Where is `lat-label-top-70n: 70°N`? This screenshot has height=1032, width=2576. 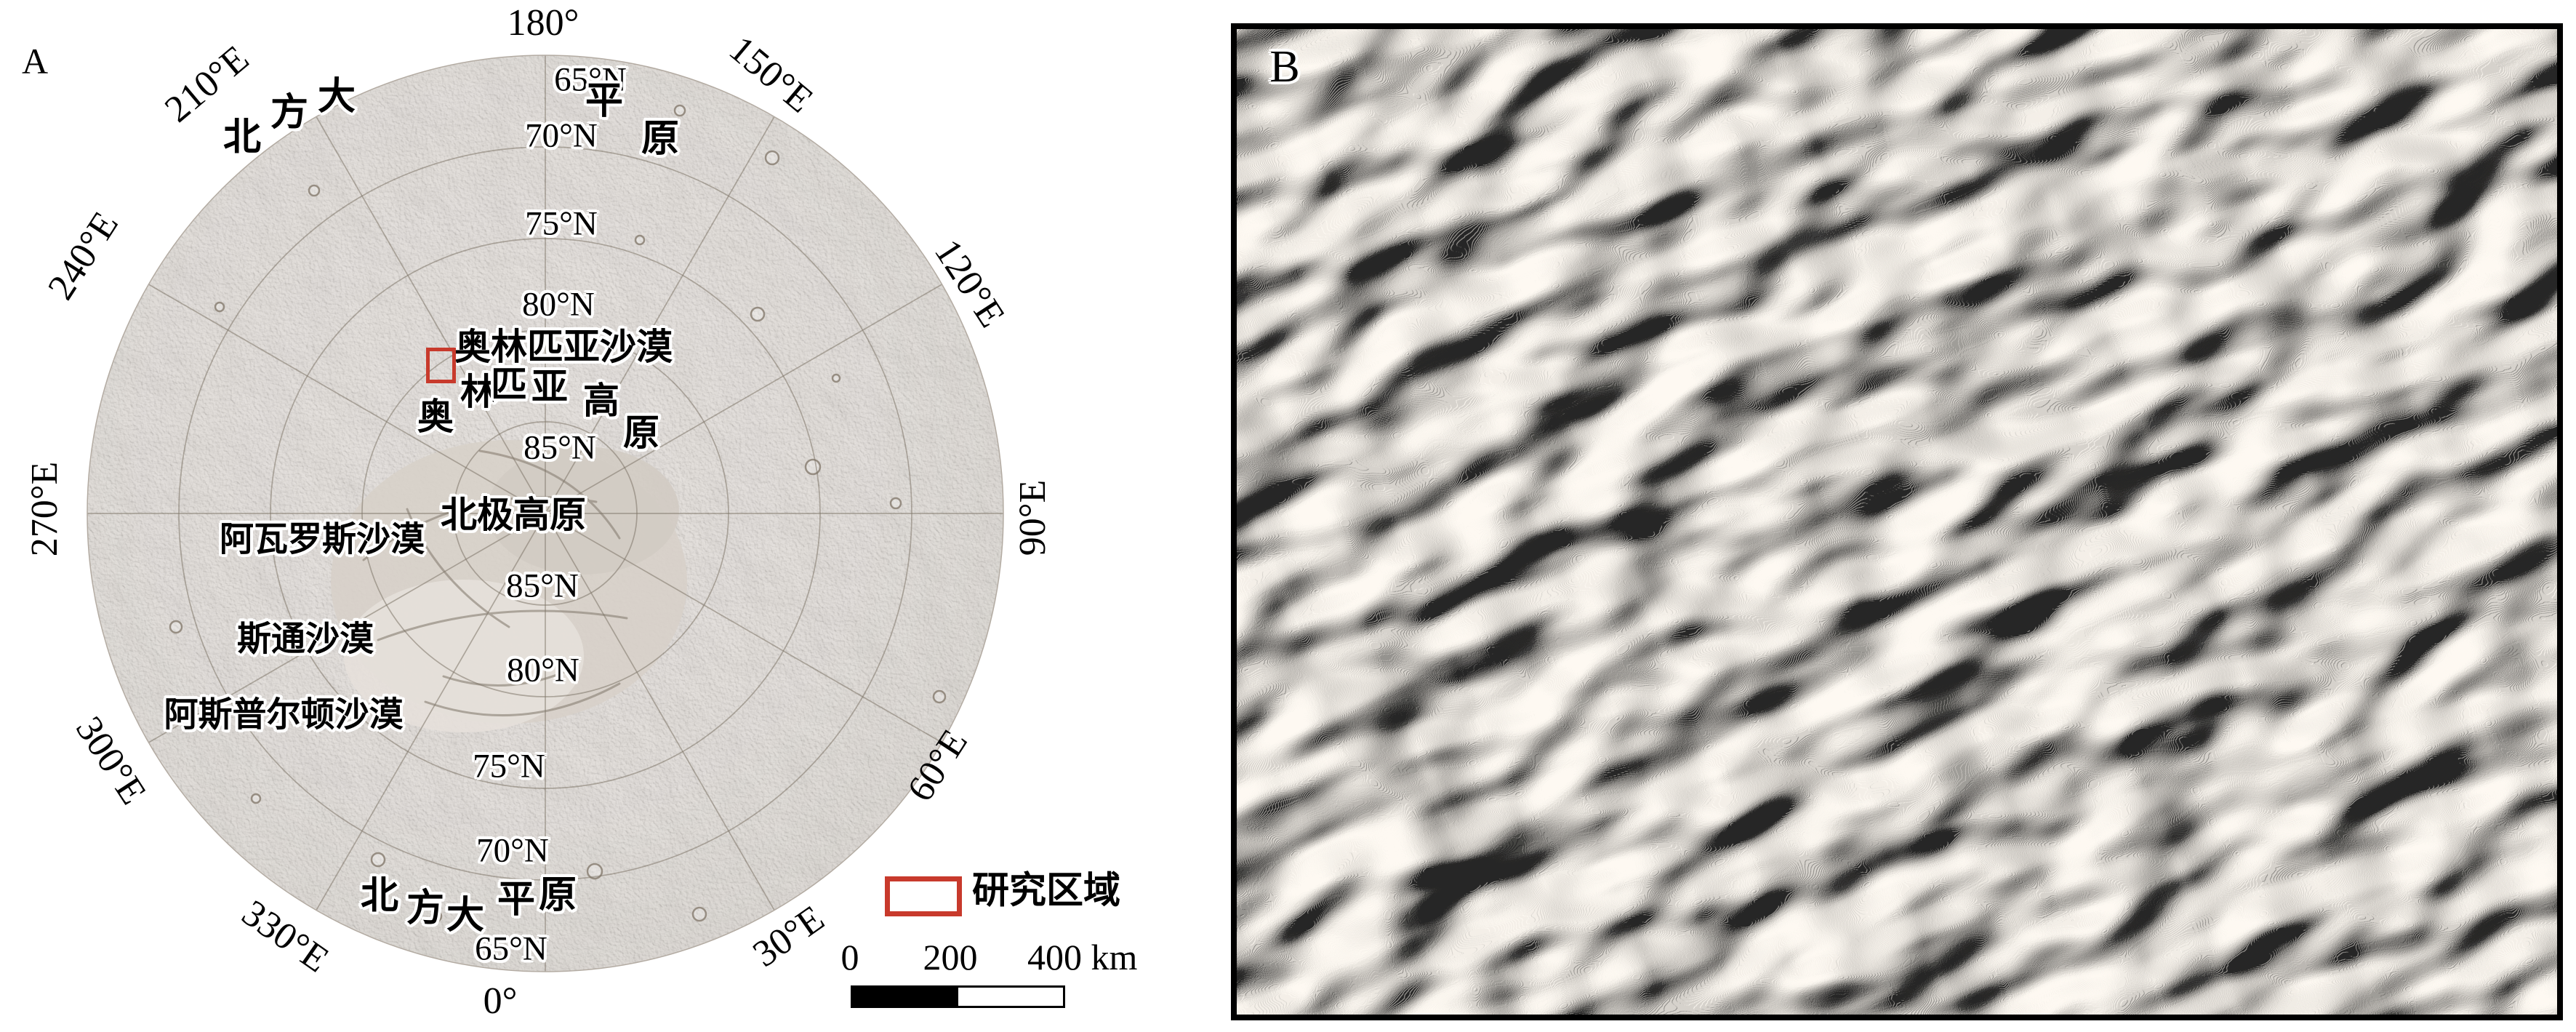 lat-label-top-70n: 70°N is located at coordinates (561, 135).